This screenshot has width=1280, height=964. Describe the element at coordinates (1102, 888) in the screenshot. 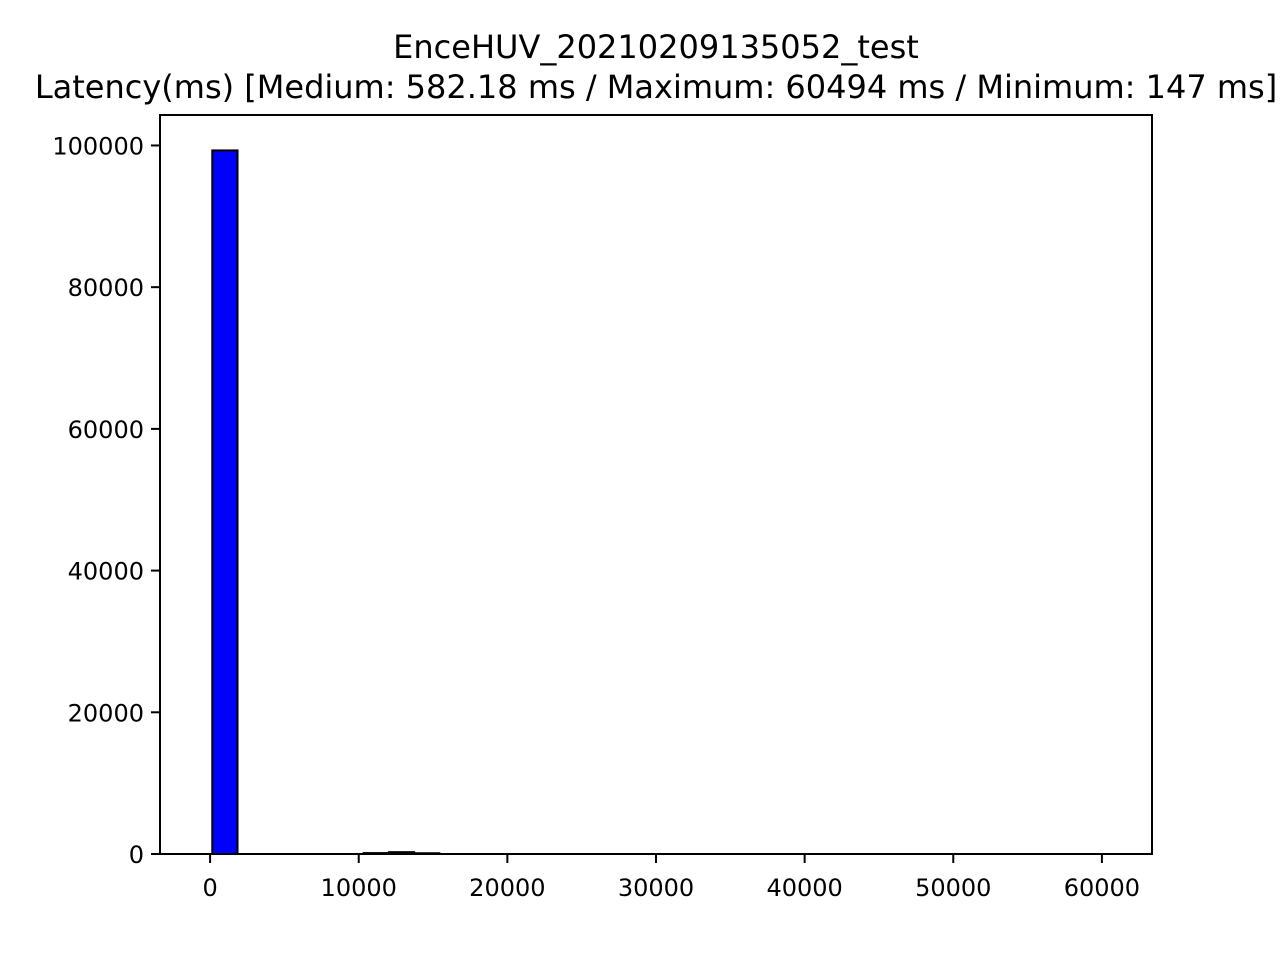

I see `x-tick-label: 60000` at that location.